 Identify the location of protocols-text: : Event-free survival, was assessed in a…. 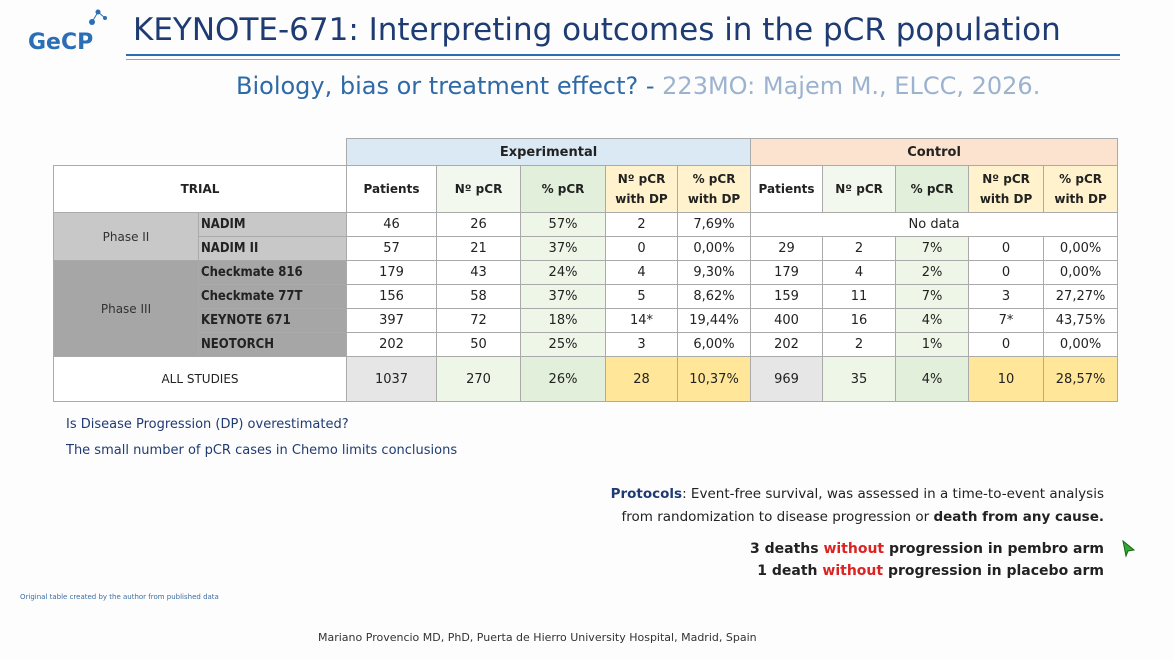
(893, 494).